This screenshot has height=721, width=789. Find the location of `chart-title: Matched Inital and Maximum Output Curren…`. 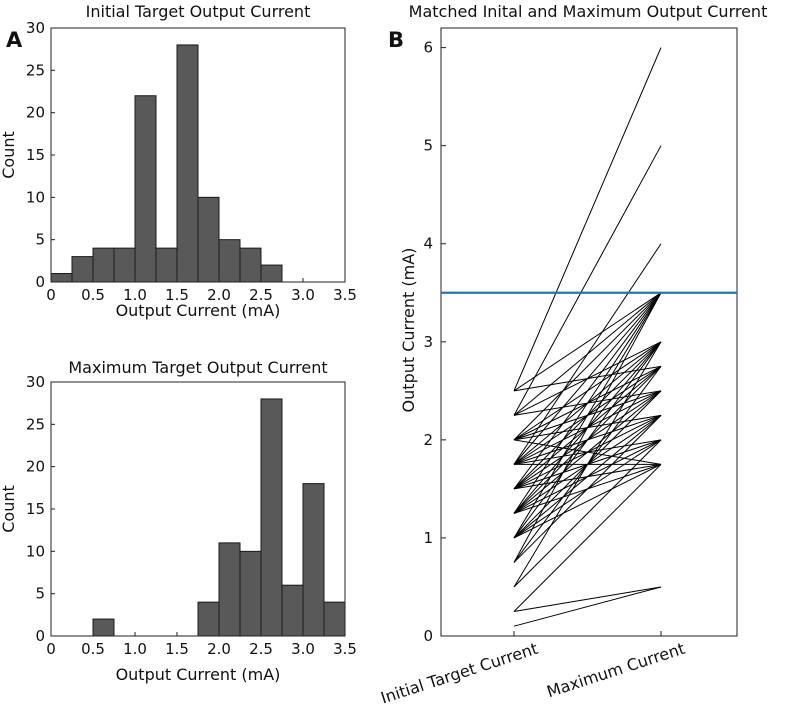

chart-title: Matched Inital and Maximum Output Curren… is located at coordinates (588, 11).